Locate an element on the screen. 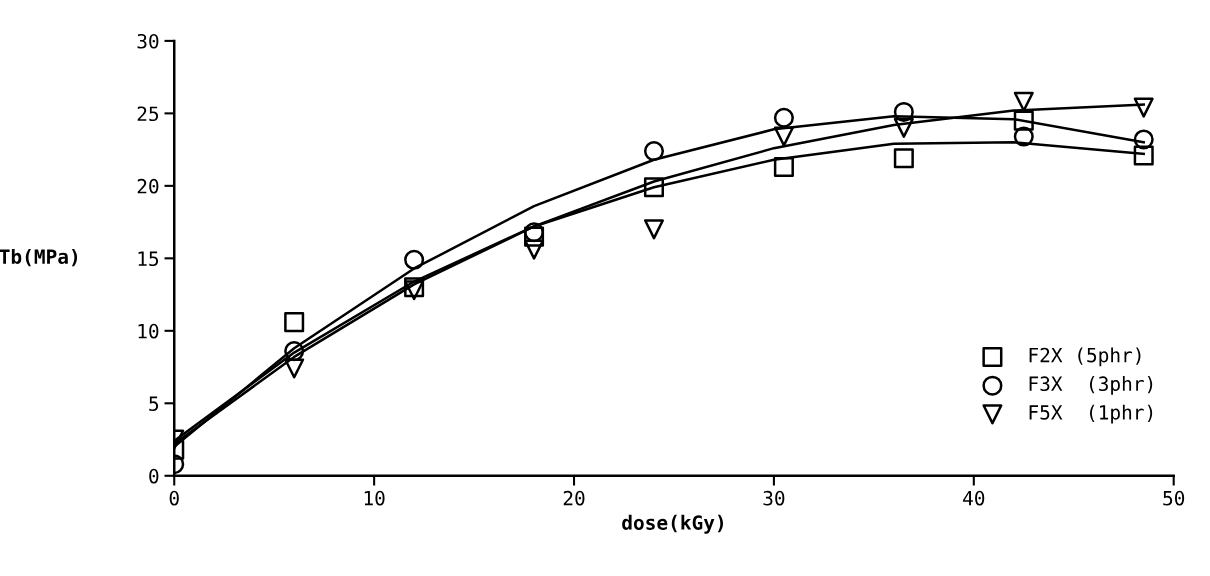 This screenshot has width=1210, height=576. y-tick-label: 0 is located at coordinates (154, 476).